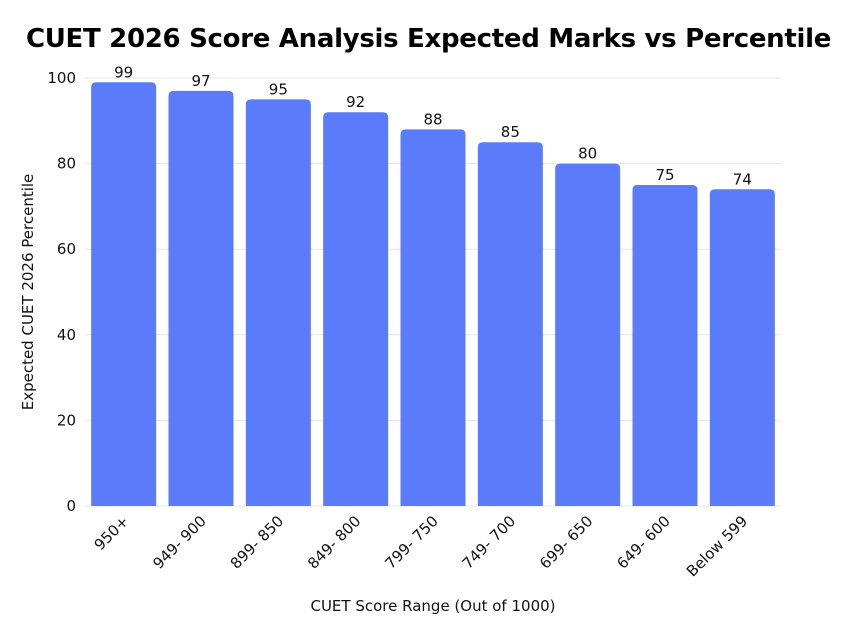 The image size is (857, 627). I want to click on data-label: 95, so click(278, 89).